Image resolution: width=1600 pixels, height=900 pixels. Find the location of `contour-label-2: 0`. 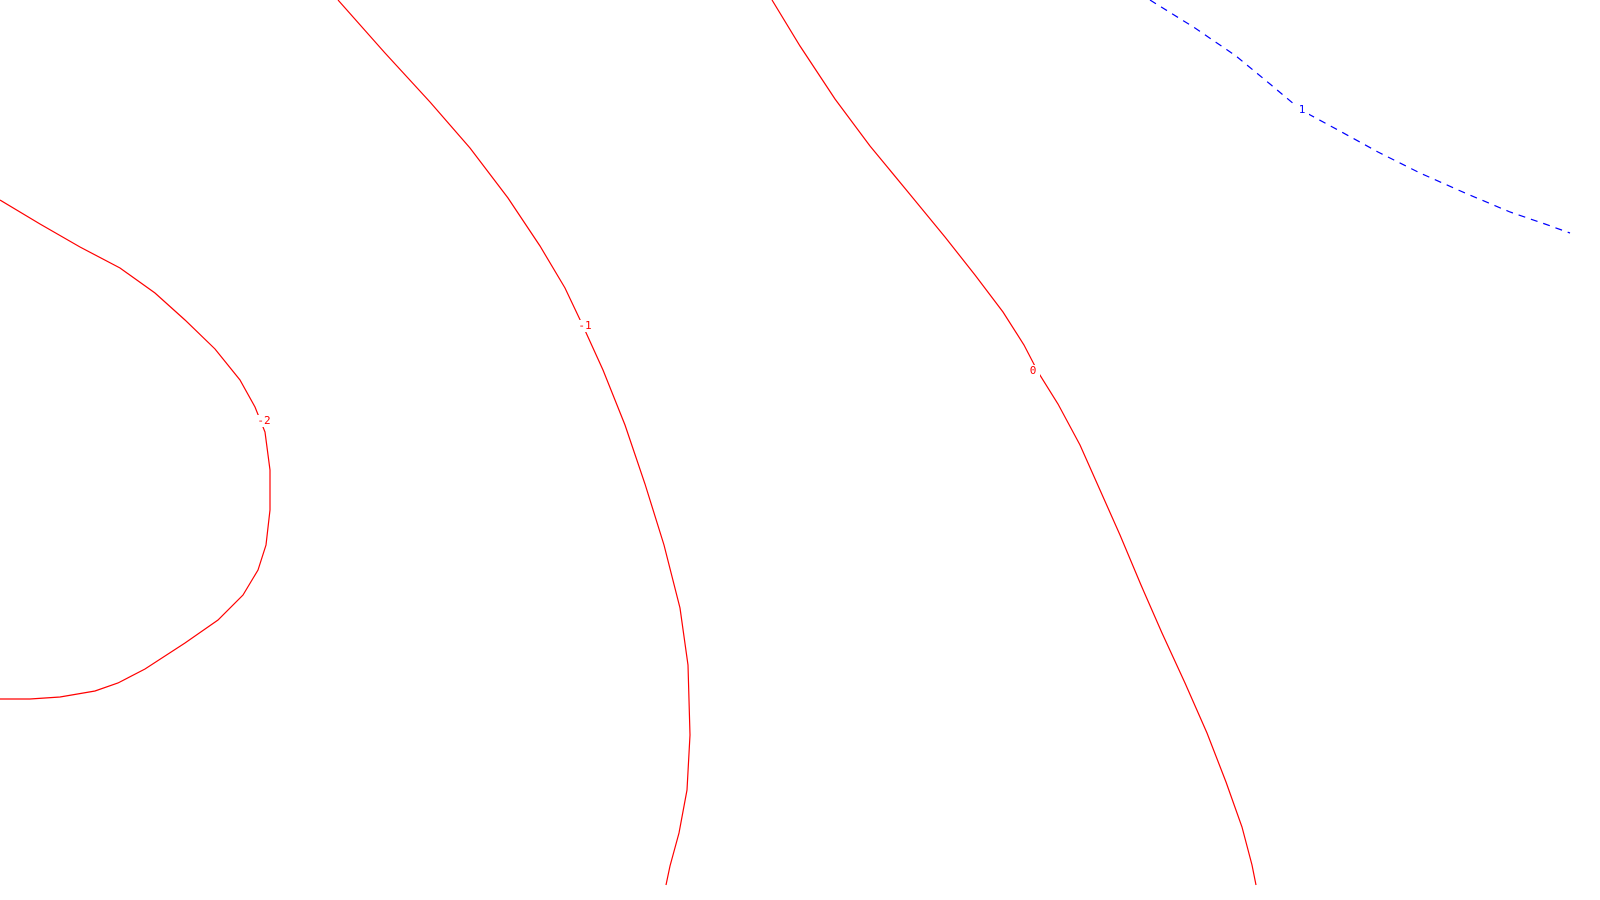

contour-label-2: 0 is located at coordinates (1033, 370).